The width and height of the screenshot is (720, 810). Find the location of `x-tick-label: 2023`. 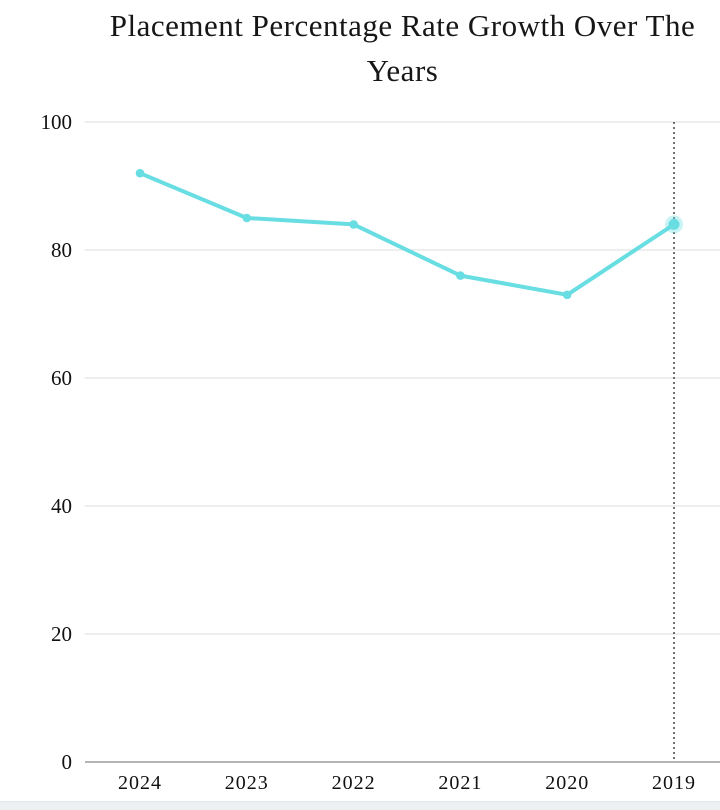

x-tick-label: 2023 is located at coordinates (247, 783).